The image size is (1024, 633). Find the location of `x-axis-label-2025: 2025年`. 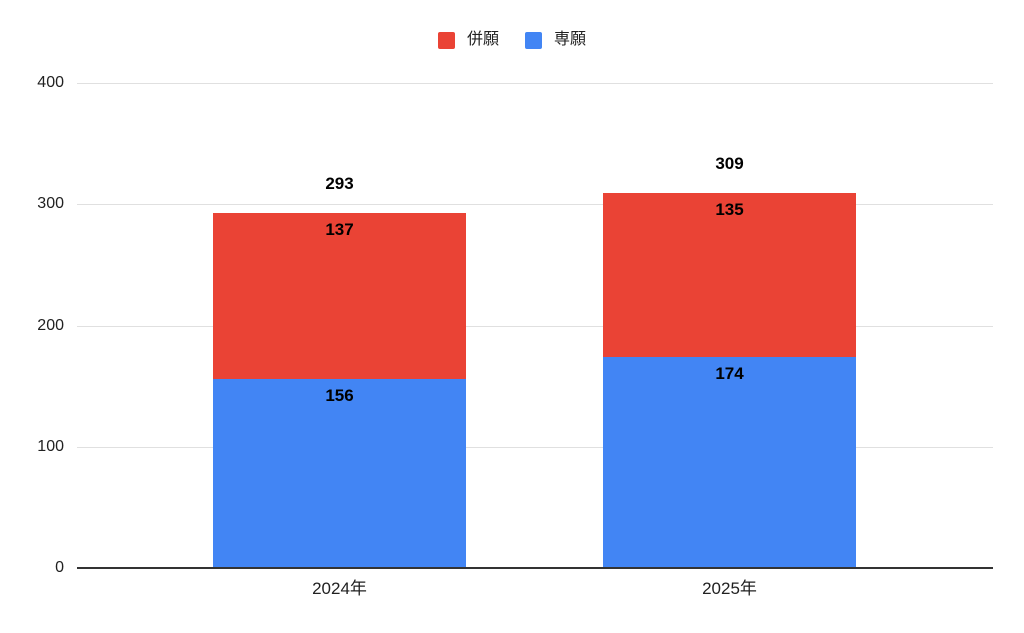

x-axis-label-2025: 2025年 is located at coordinates (729, 588).